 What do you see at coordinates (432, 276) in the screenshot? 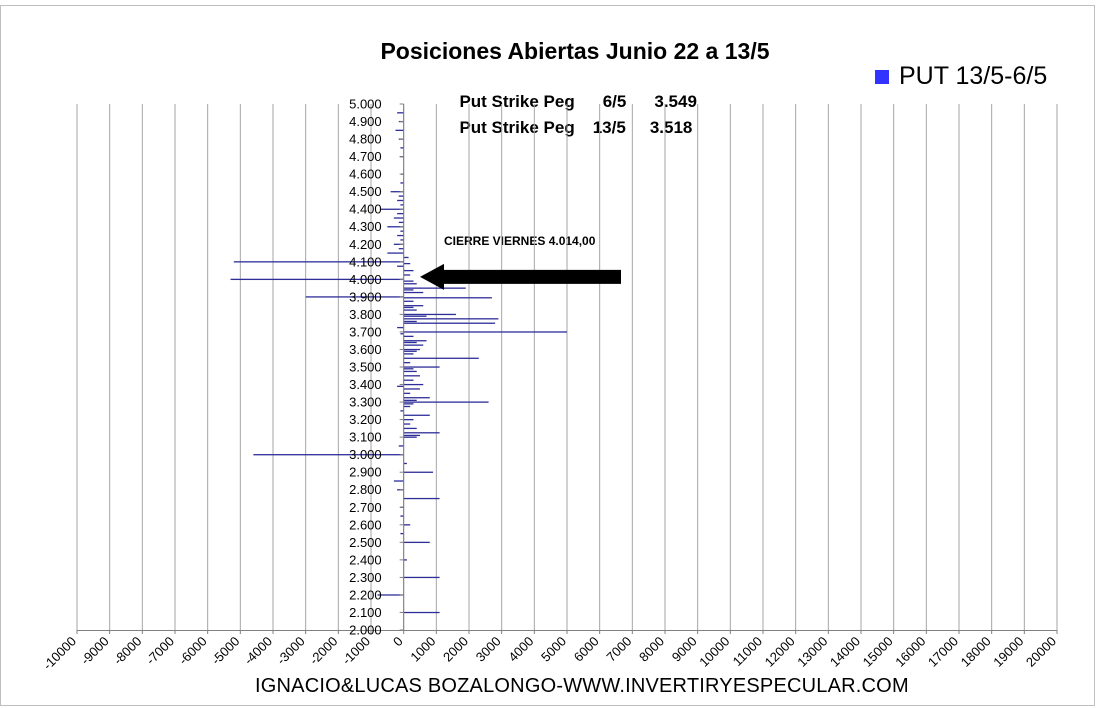
I see `arrow-head` at bounding box center [432, 276].